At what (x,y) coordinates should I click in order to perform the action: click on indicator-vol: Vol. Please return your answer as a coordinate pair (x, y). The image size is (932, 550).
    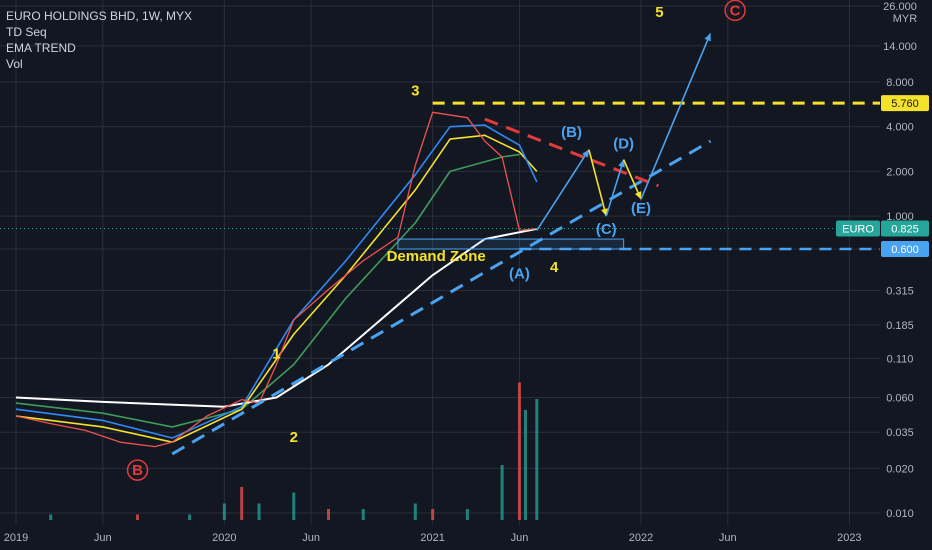
    Looking at the image, I should click on (14, 64).